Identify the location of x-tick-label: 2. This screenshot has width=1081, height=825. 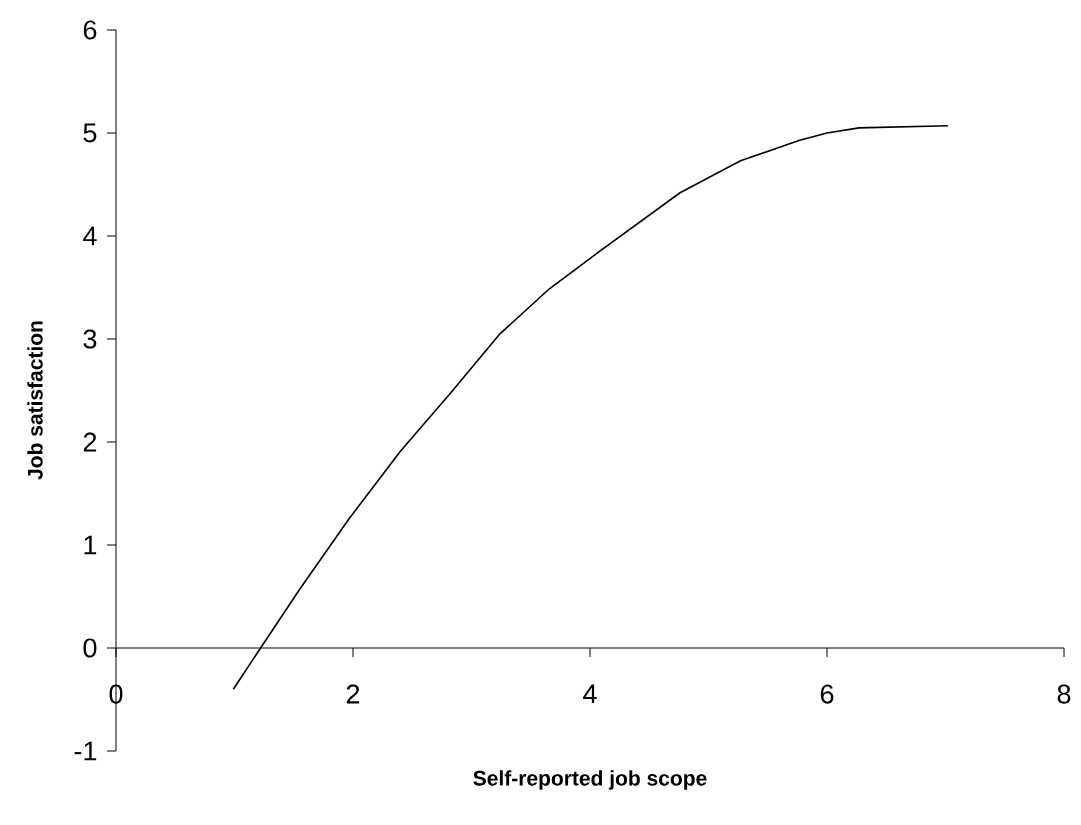
(353, 694).